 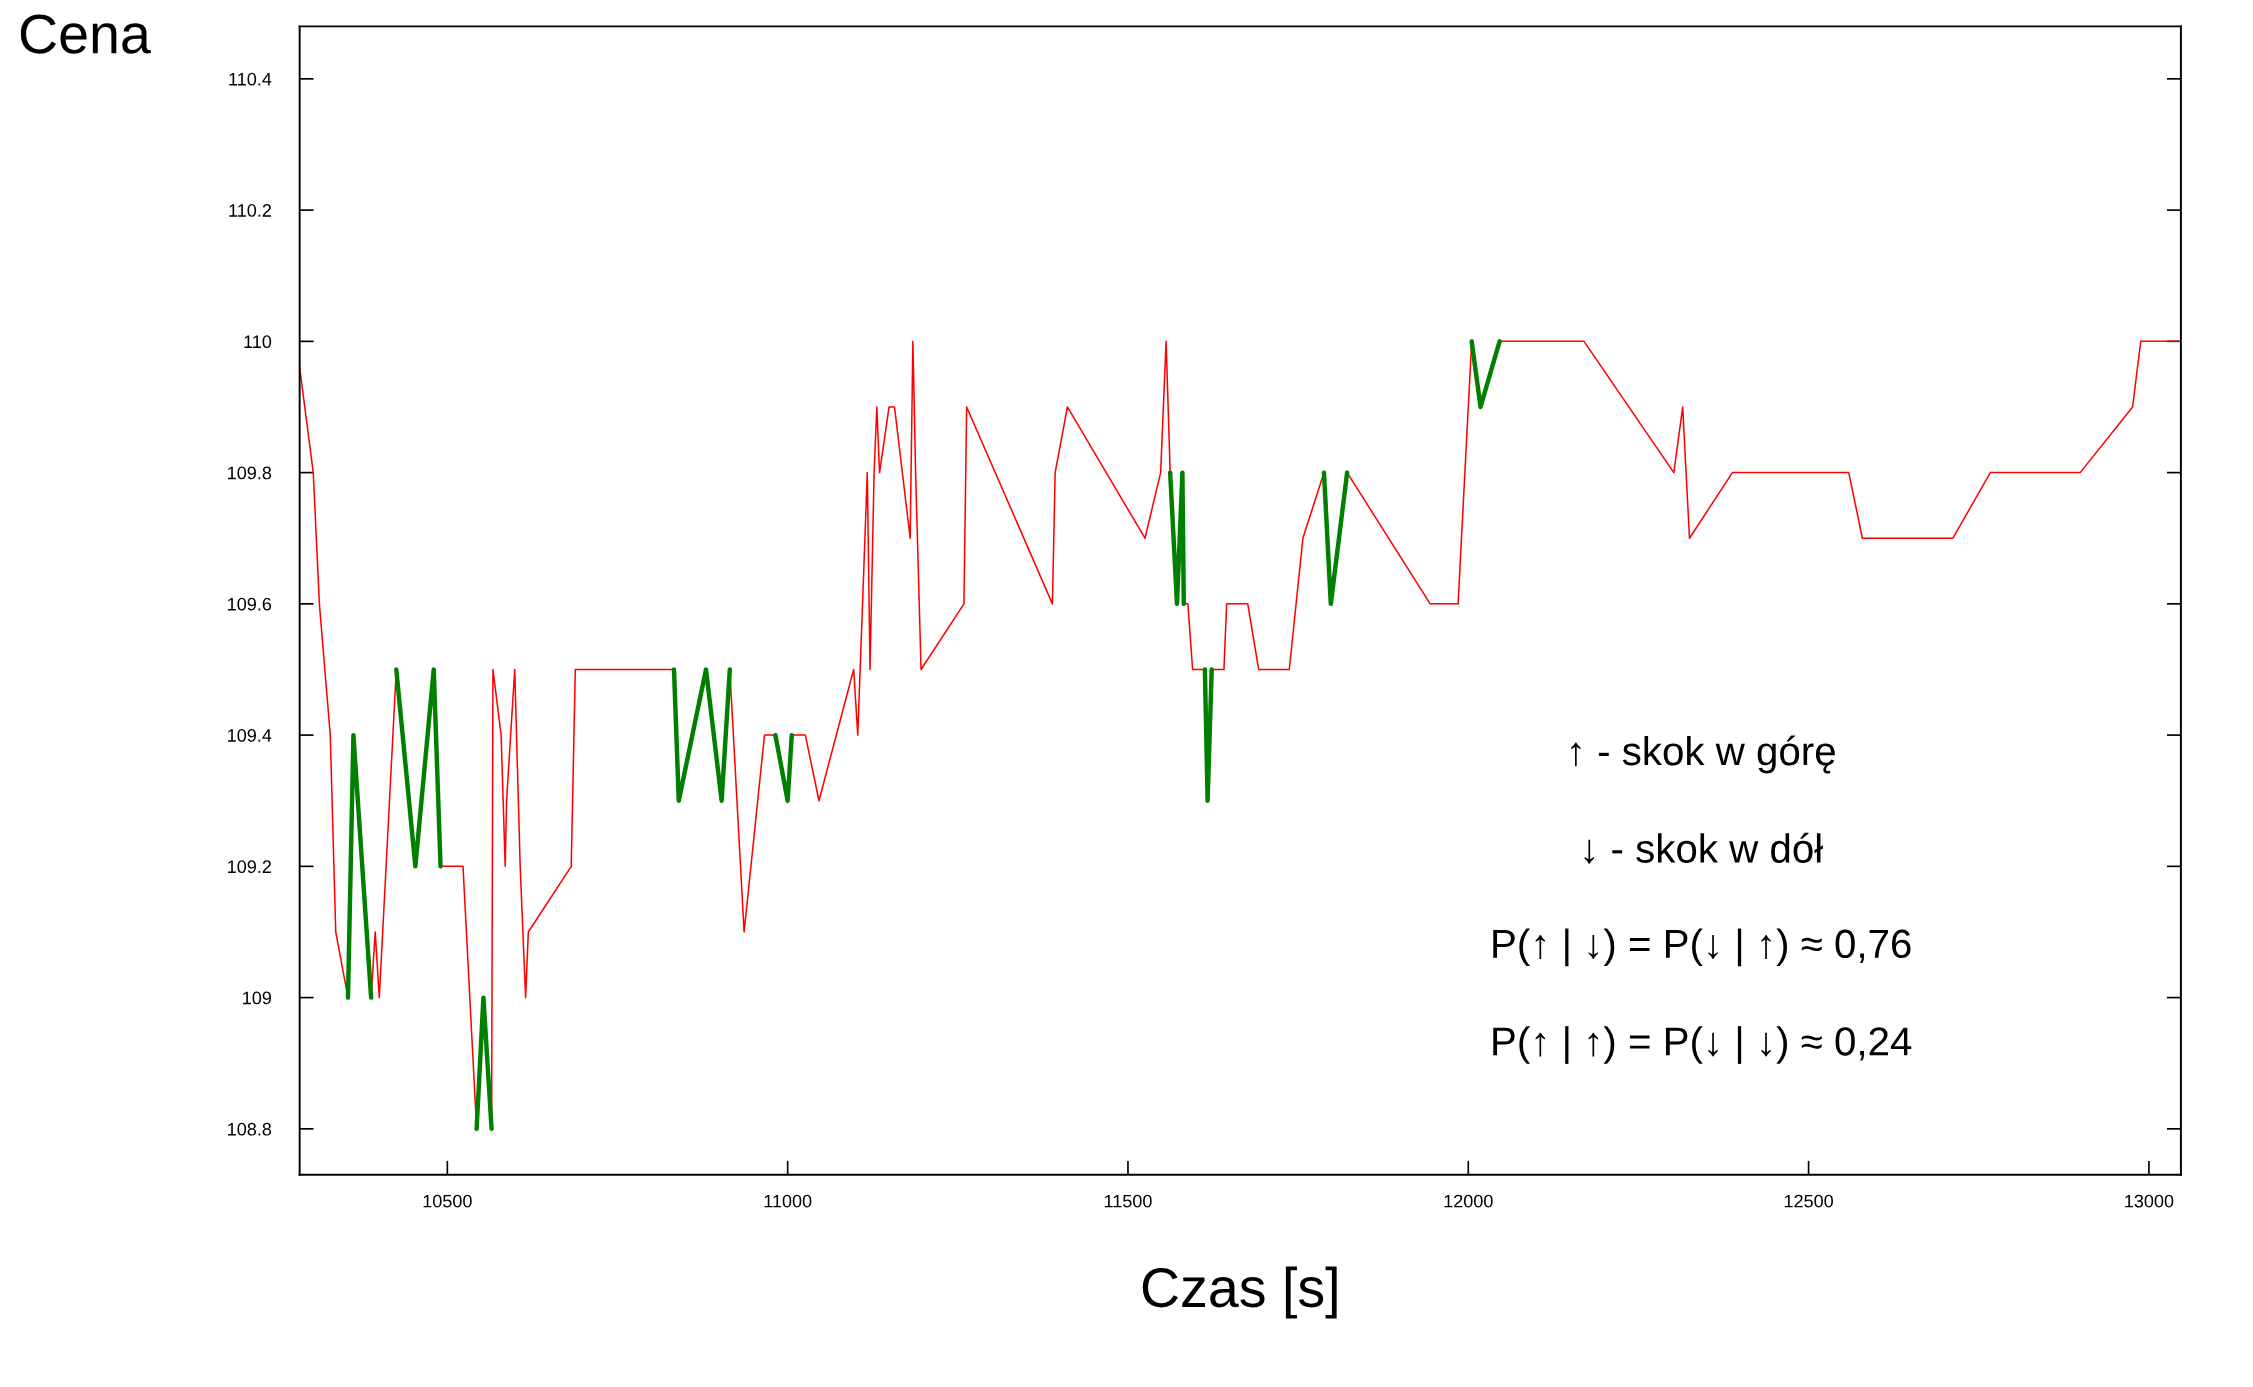 What do you see at coordinates (447, 1201) in the screenshot?
I see `x-tick-label: 10500` at bounding box center [447, 1201].